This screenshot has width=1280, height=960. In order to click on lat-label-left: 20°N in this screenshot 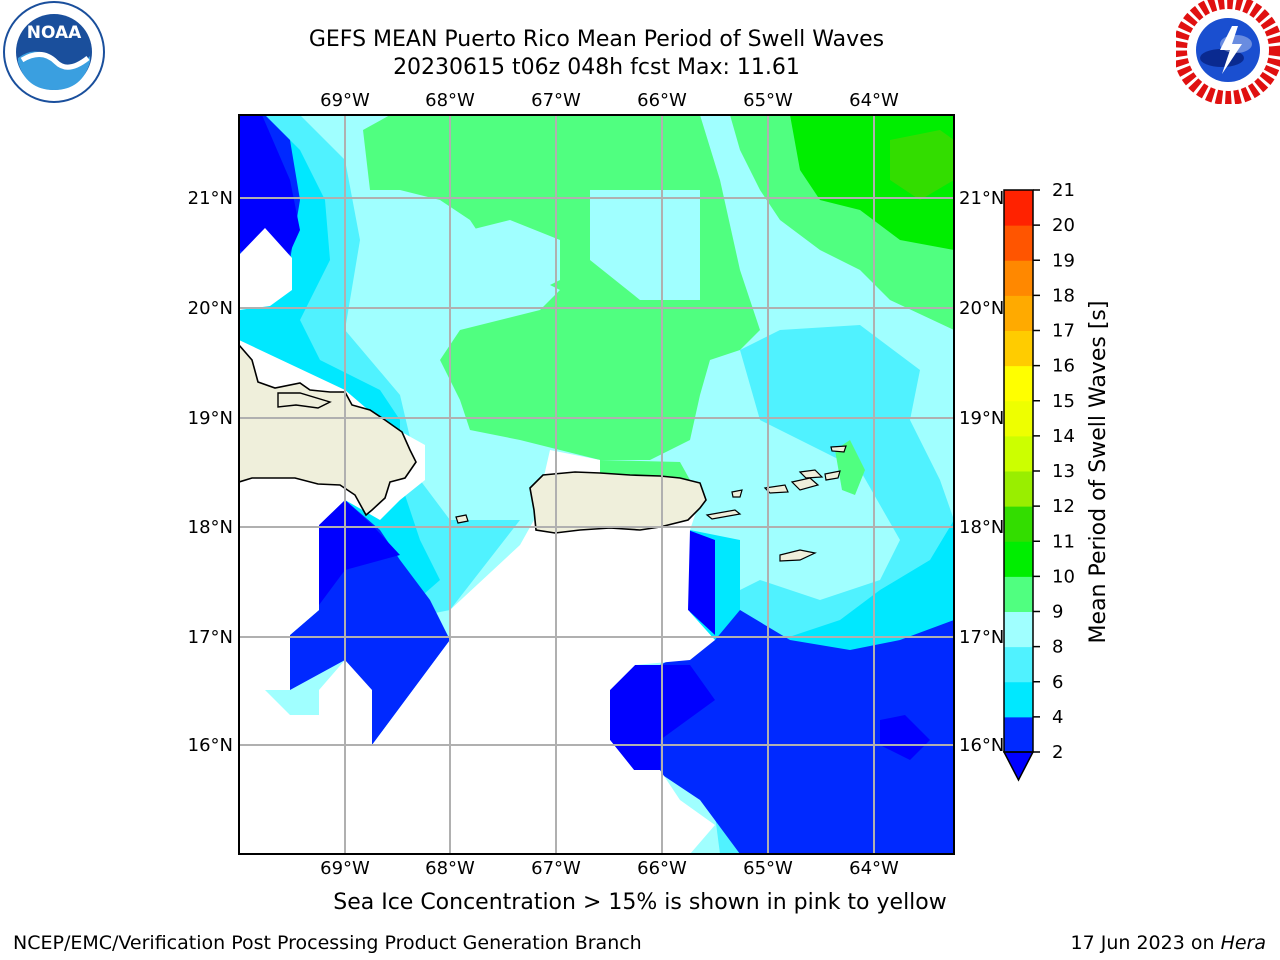, I will do `click(210, 308)`.